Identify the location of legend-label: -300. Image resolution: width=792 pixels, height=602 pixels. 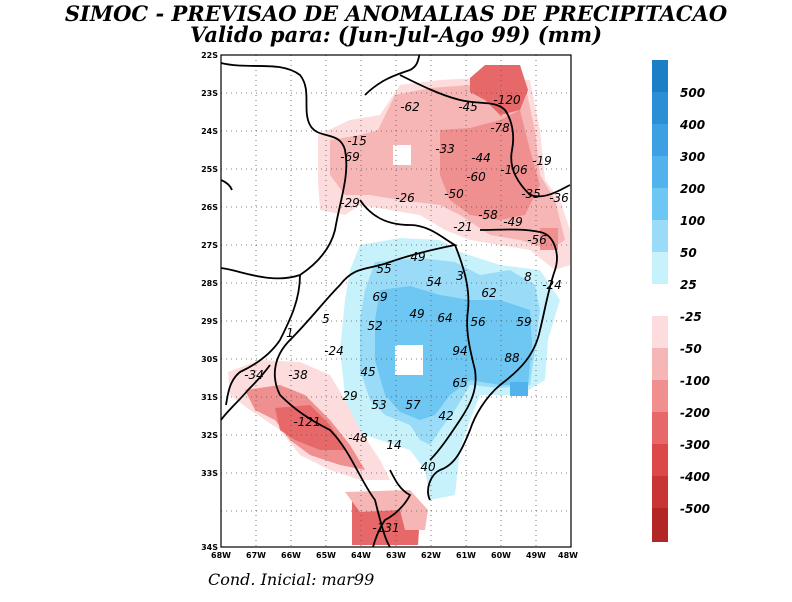
(695, 445).